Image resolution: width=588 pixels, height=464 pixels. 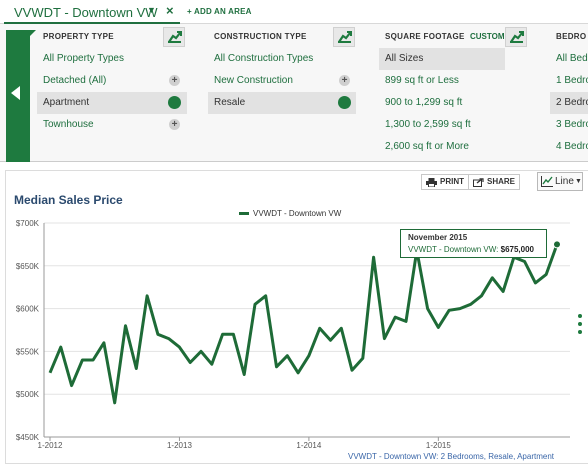 I want to click on custom-size-link: CUSTOM, so click(x=487, y=36).